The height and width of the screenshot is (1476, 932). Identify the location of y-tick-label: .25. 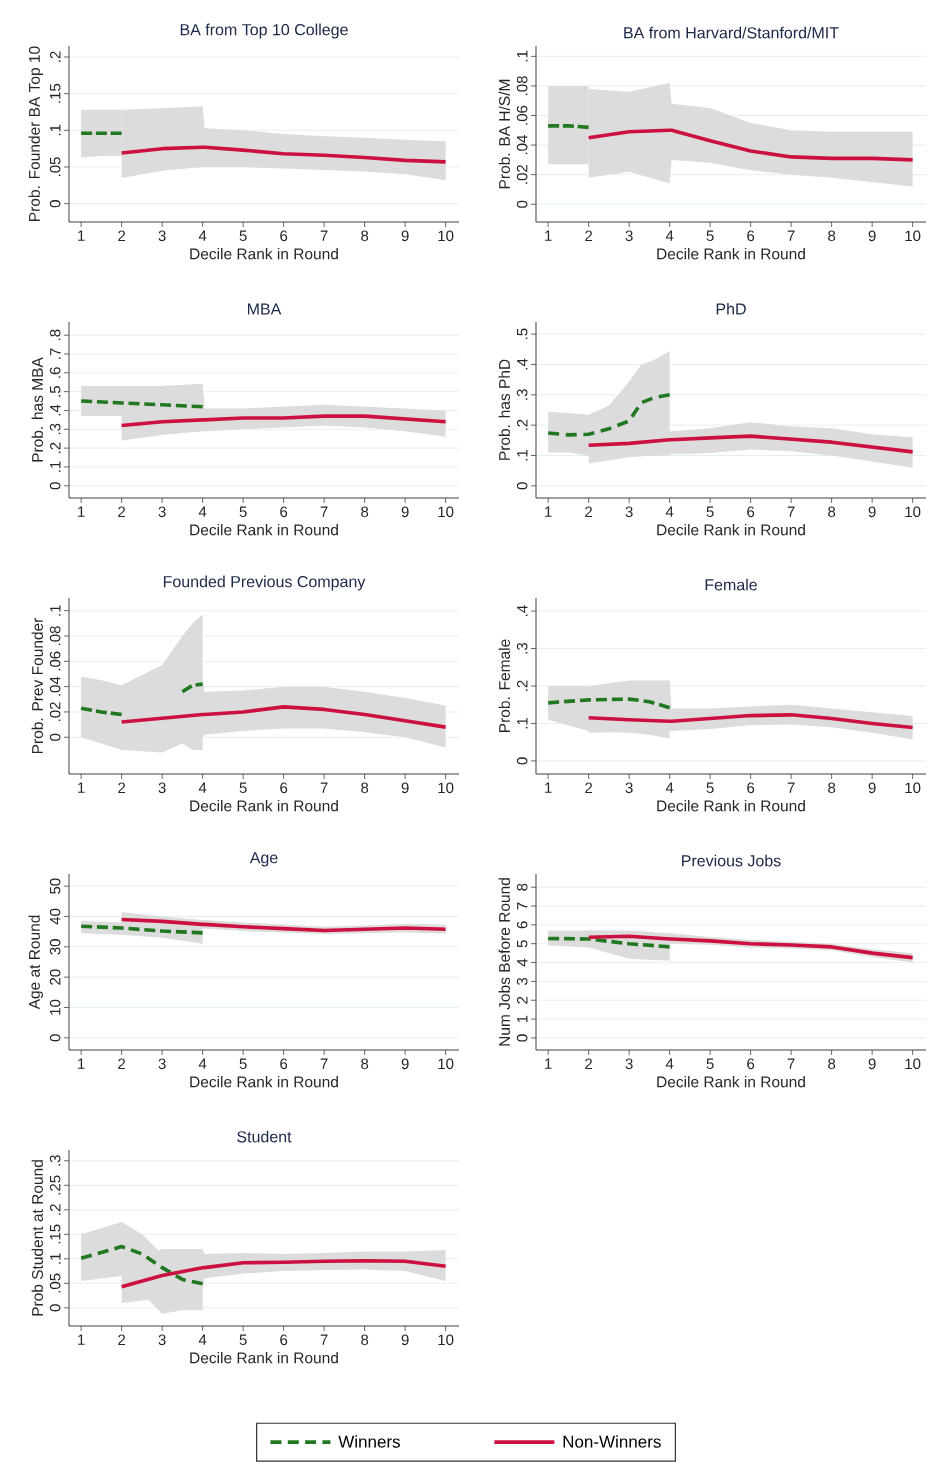
(55, 1185).